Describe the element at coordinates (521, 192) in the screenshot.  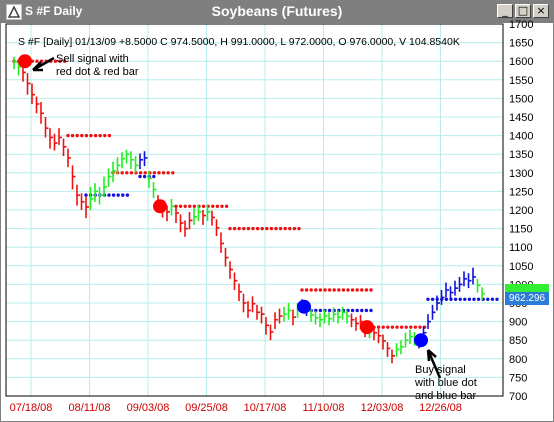
I see `y-tick-label: 1250` at that location.